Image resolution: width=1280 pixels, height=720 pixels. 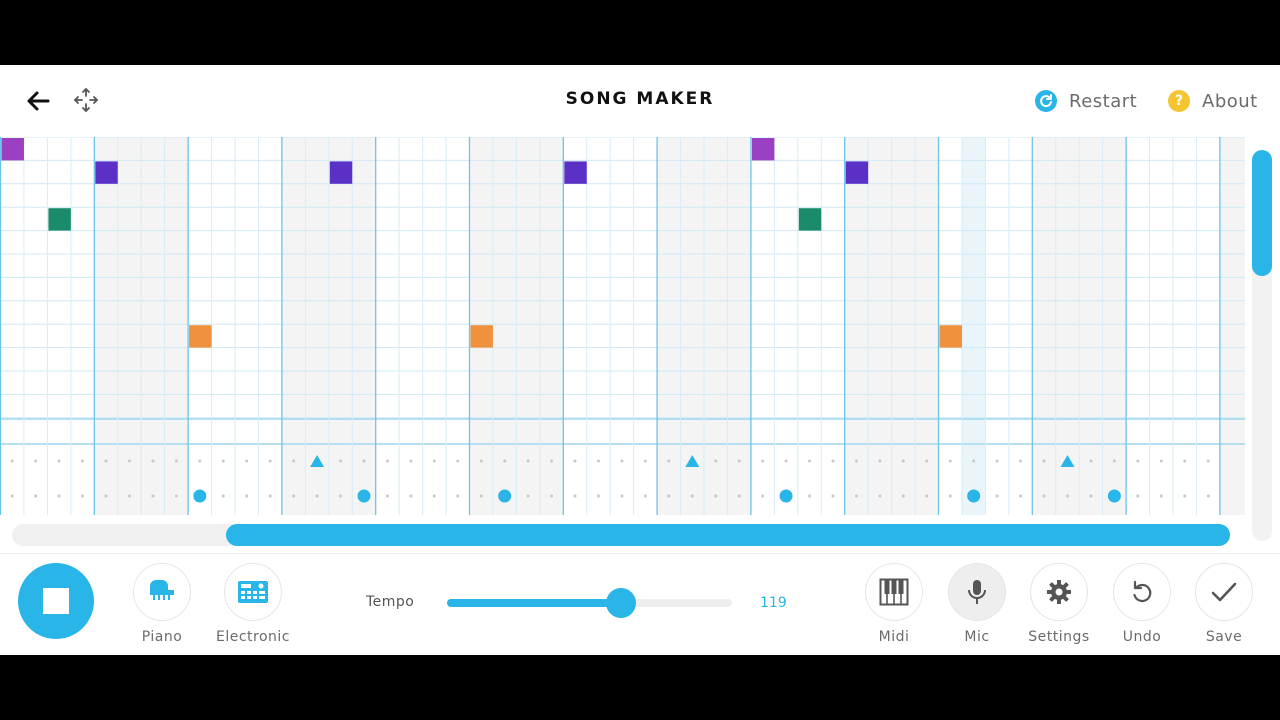 I want to click on save-button: Save, so click(x=1224, y=604).